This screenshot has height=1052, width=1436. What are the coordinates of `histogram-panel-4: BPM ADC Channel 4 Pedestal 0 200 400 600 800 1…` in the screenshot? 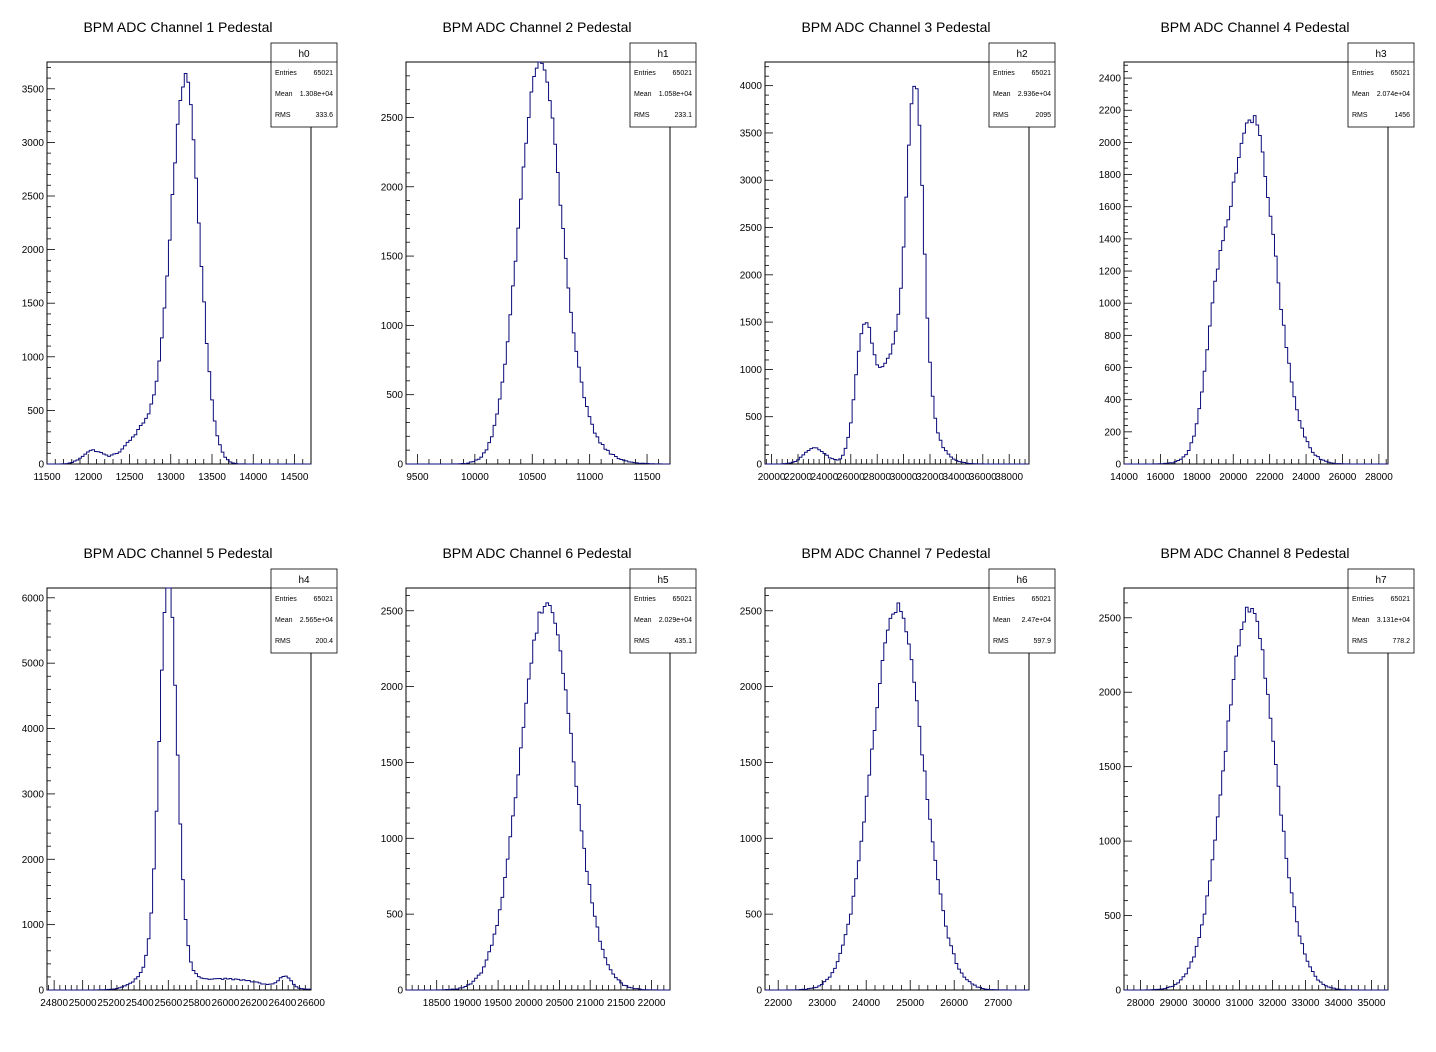 It's located at (1257, 251).